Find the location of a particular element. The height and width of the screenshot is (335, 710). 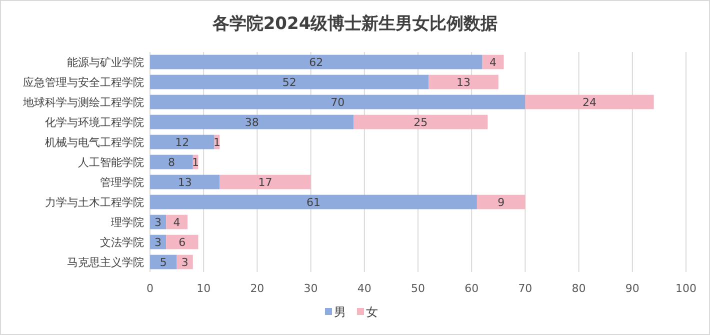

y-tick-label: 应急管理与安全工程学院 is located at coordinates (83, 82).